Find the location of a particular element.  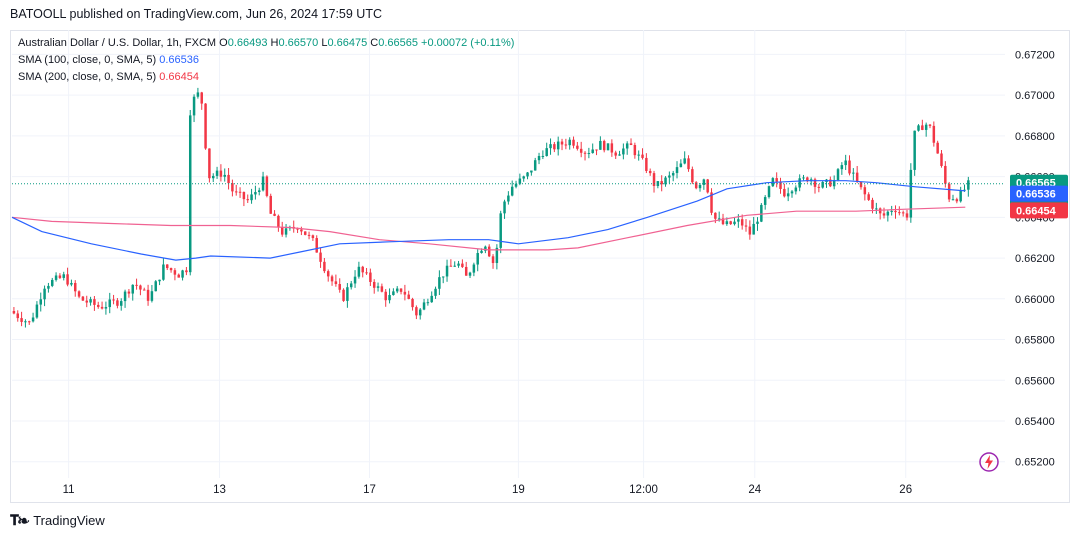

ohlc-close-label: C is located at coordinates (374, 43).